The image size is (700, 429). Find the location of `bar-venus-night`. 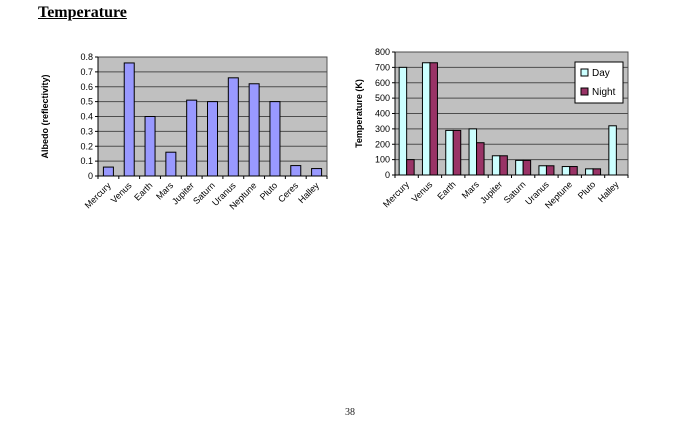

bar-venus-night is located at coordinates (433, 119).